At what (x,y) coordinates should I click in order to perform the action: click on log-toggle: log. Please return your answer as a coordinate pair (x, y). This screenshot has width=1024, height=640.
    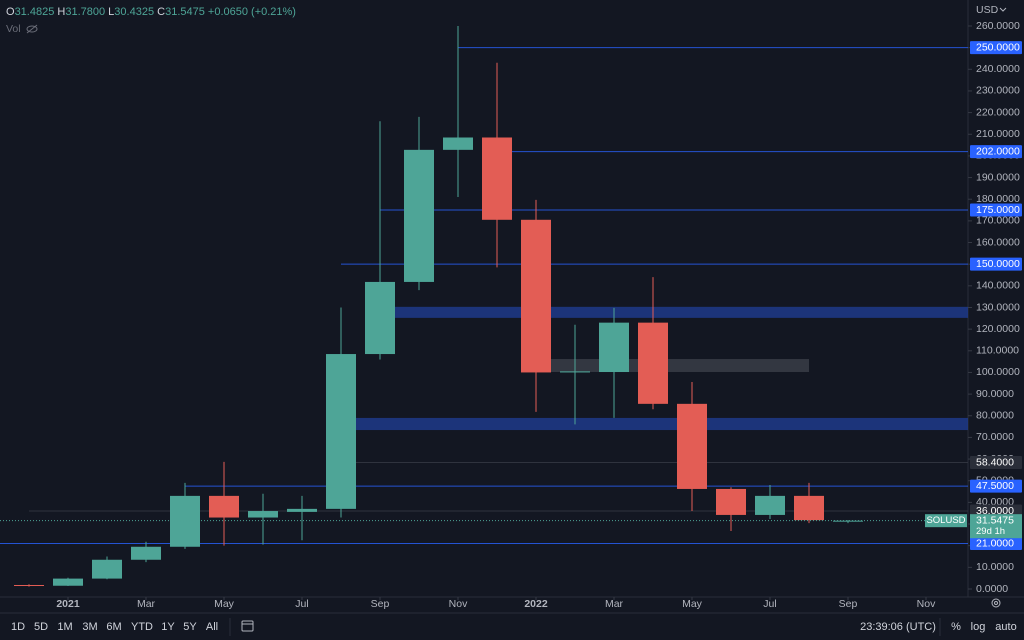
    Looking at the image, I should click on (978, 627).